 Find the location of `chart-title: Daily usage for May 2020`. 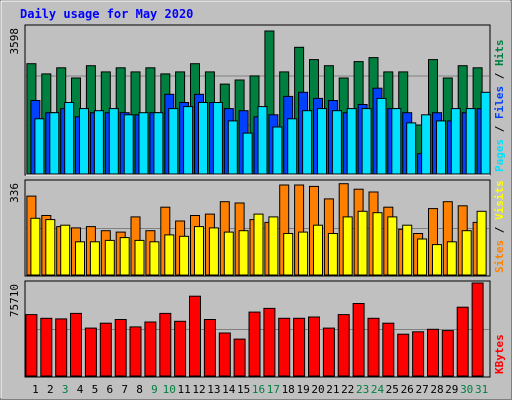

chart-title: Daily usage for May 2020 is located at coordinates (106, 14).